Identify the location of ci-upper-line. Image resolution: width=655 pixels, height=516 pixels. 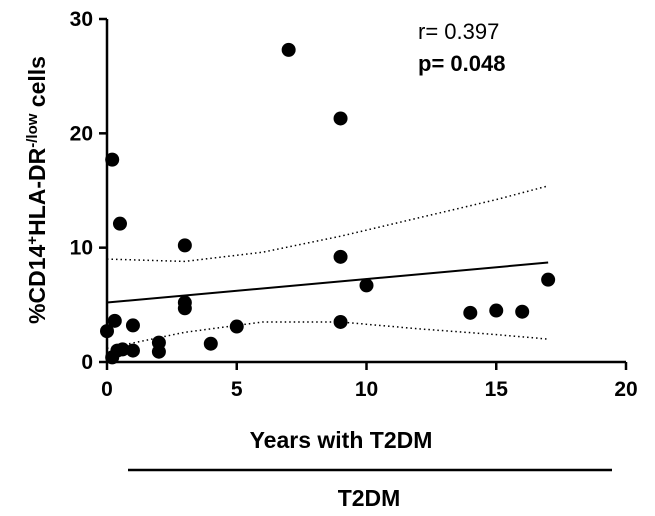
(327, 224).